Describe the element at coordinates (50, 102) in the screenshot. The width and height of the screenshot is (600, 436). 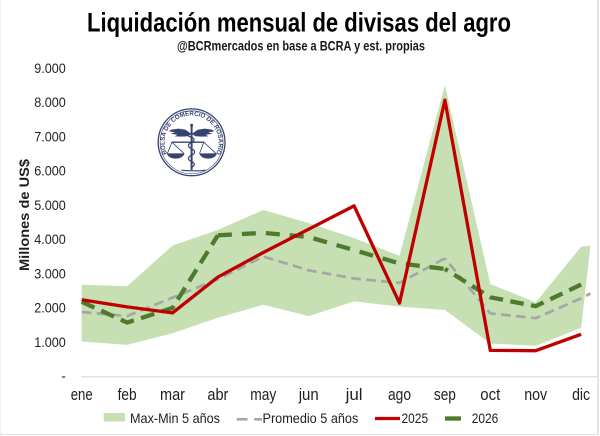
I see `svg-text: 8.000` at that location.